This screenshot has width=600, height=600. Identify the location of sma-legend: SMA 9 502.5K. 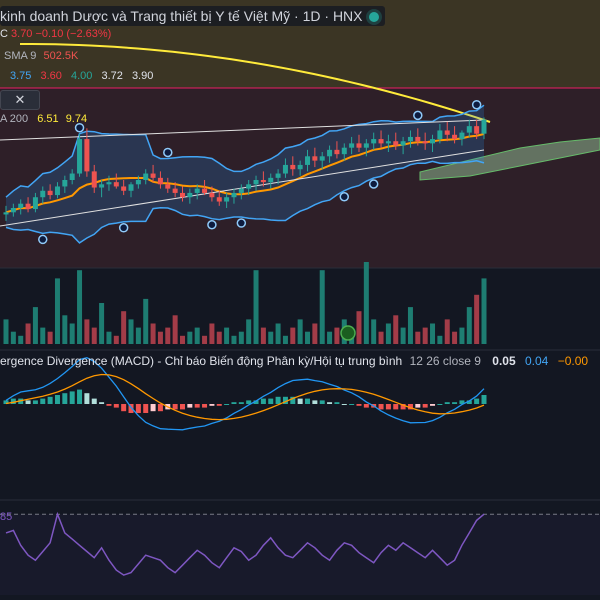
(41, 56).